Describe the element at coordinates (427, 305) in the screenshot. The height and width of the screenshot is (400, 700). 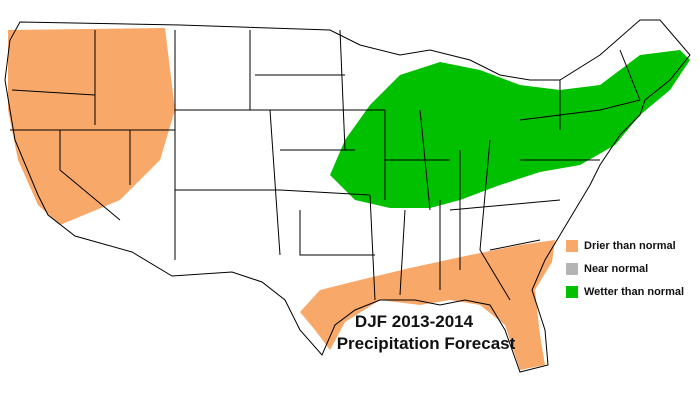
I see `drier-region-south` at that location.